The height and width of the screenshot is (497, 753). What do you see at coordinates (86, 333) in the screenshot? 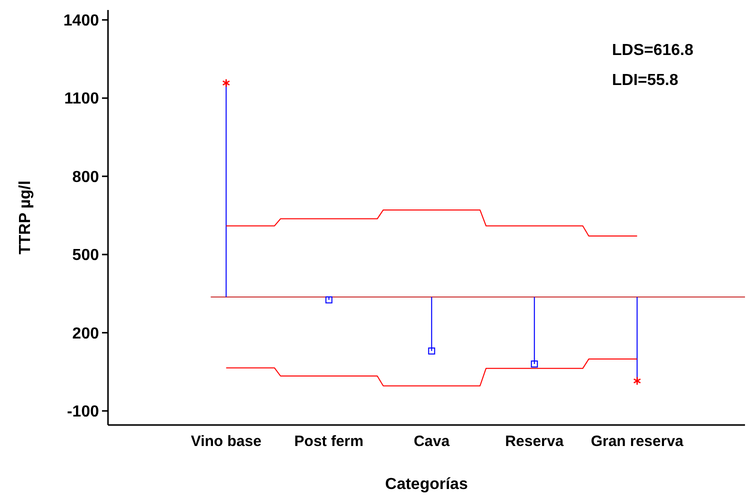
I see `y-tick-label: 200` at bounding box center [86, 333].